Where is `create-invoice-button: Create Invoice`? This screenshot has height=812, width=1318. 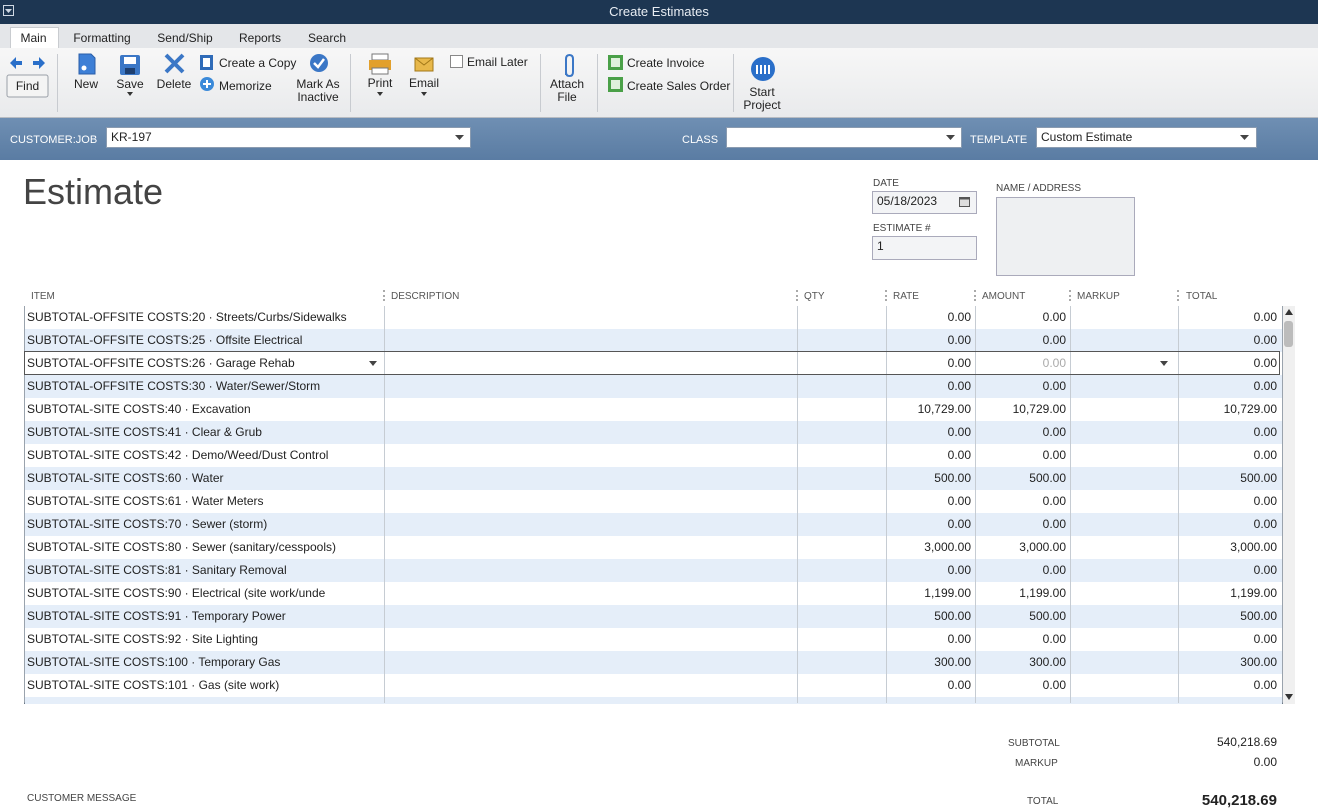 create-invoice-button: Create Invoice is located at coordinates (666, 63).